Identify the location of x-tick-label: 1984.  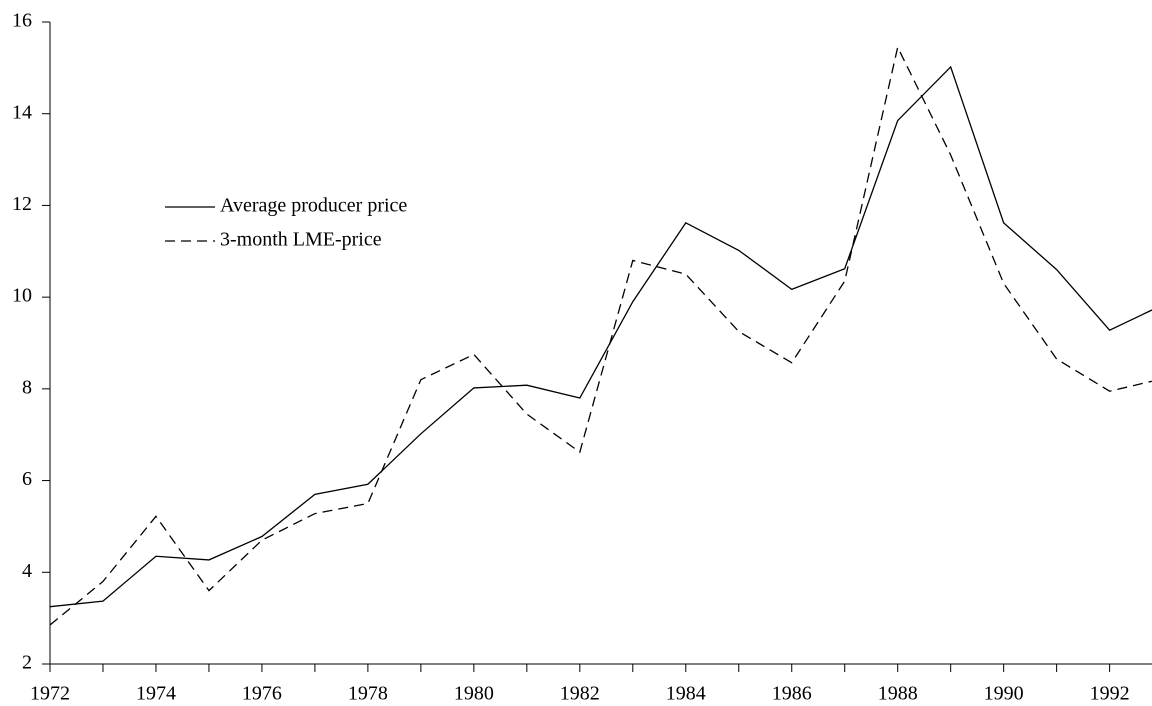
(686, 694).